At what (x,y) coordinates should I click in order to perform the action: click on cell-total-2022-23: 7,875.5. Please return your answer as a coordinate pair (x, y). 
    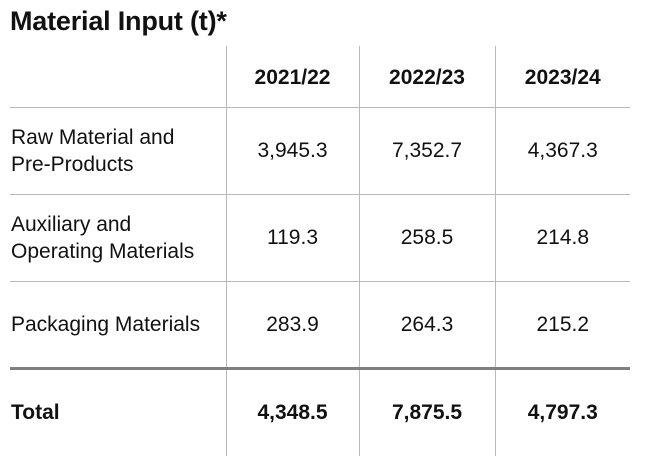
    Looking at the image, I should click on (426, 412).